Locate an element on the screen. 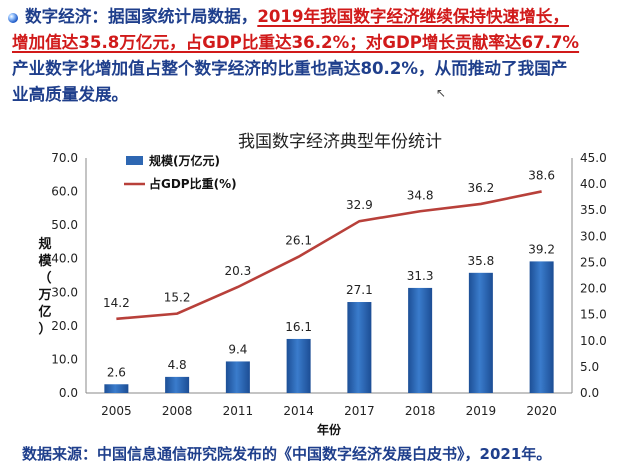  x-tick-label: 2008 is located at coordinates (177, 411).